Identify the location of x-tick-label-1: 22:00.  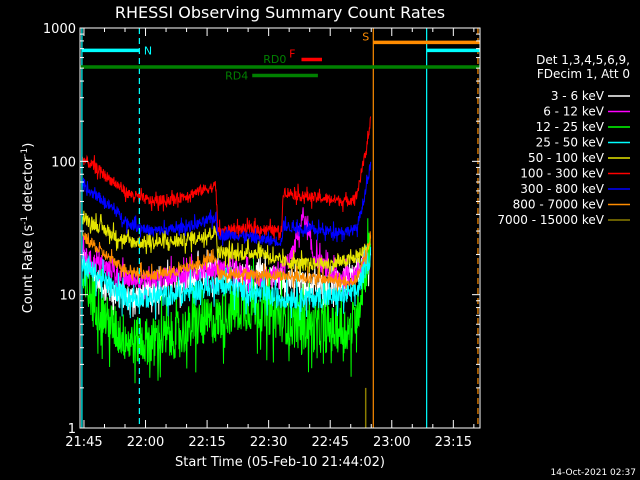
(145, 442).